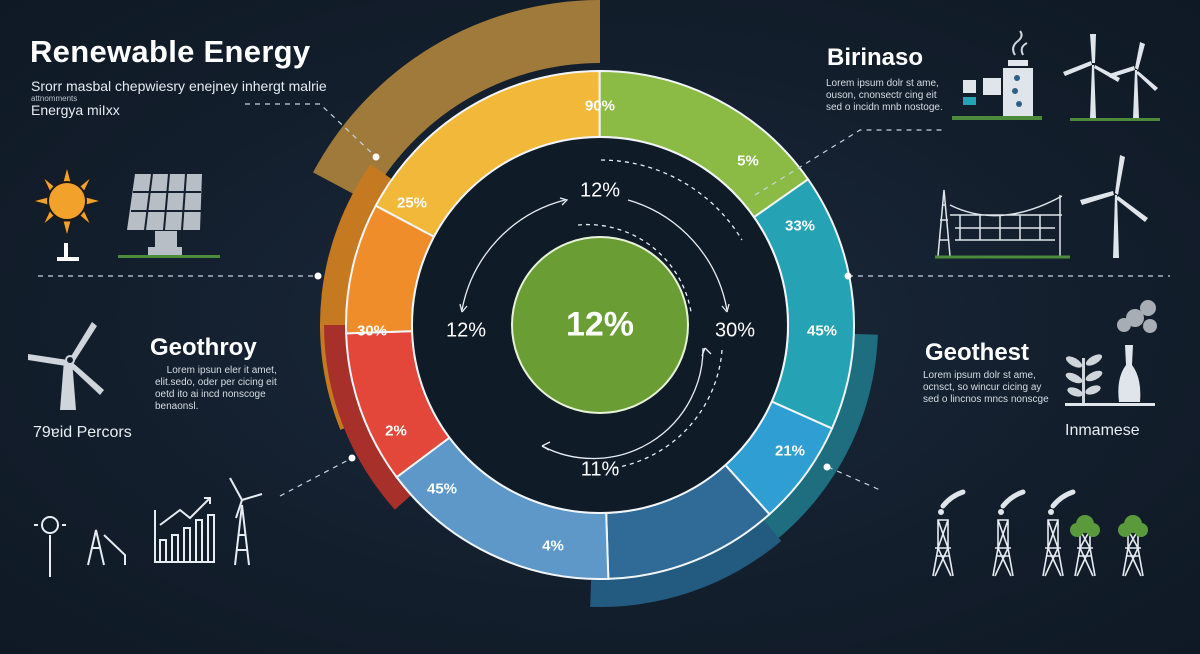 This screenshot has width=1200, height=654. What do you see at coordinates (553, 546) in the screenshot?
I see `segment-label: 4%` at bounding box center [553, 546].